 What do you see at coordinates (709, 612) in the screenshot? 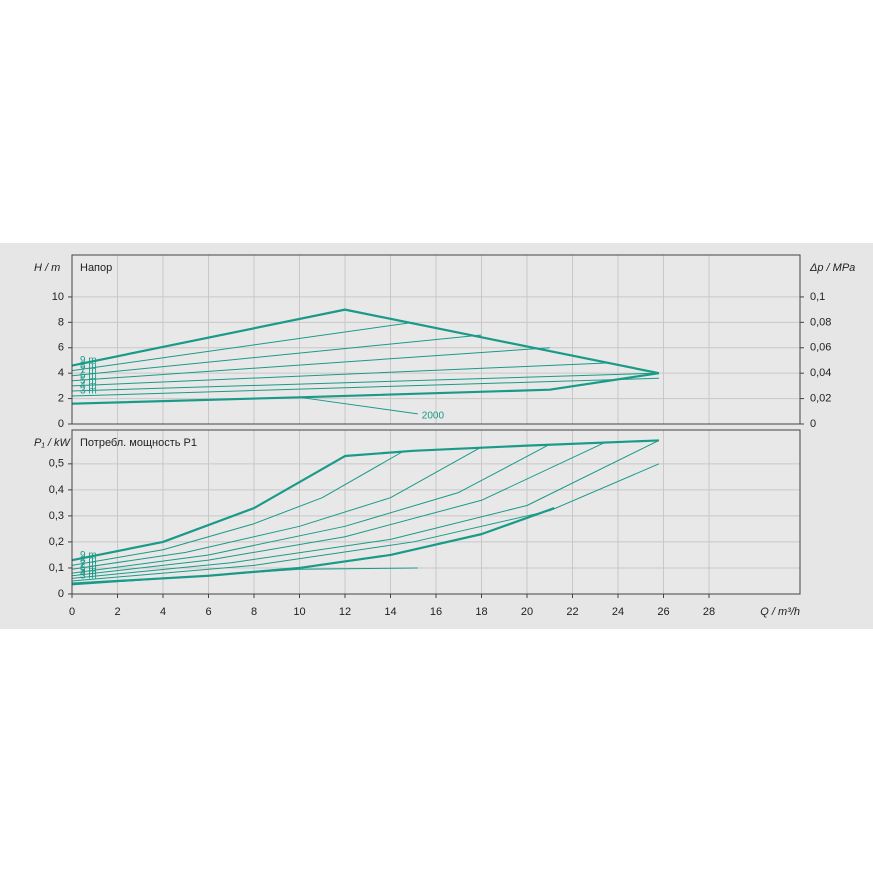
I see `x-tick-label: 28` at bounding box center [709, 612].